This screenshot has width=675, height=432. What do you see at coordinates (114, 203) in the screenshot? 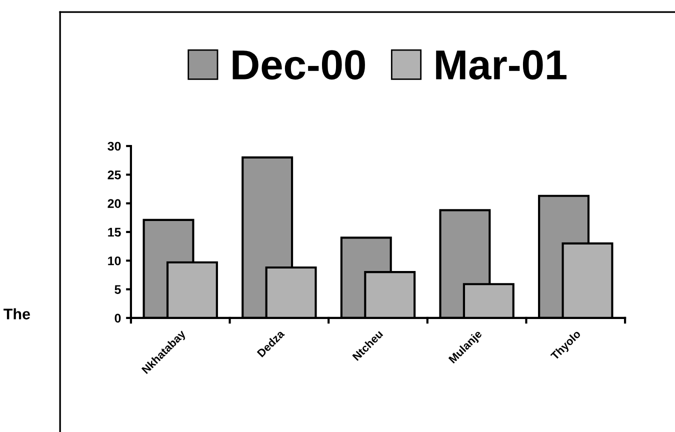
I see `y-tick-label: 20` at bounding box center [114, 203].